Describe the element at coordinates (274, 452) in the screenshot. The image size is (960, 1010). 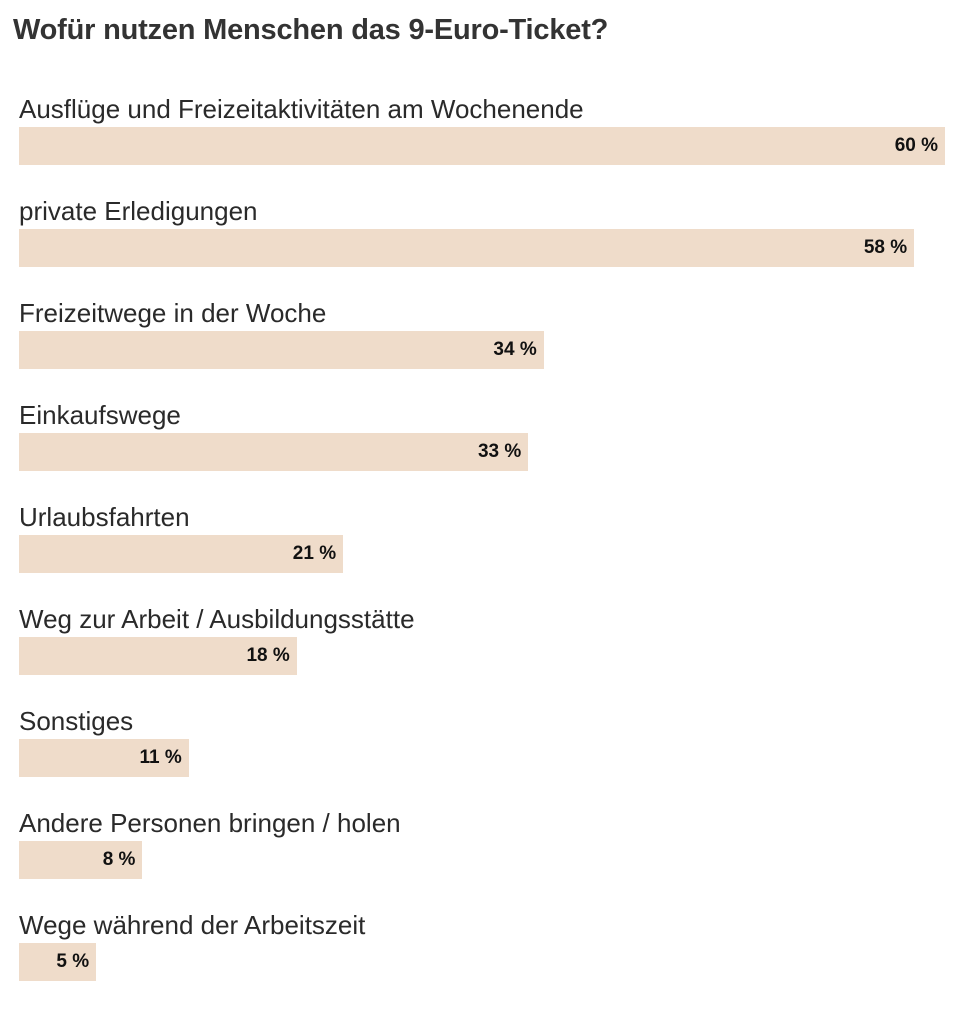
I see `bar: 33 %` at that location.